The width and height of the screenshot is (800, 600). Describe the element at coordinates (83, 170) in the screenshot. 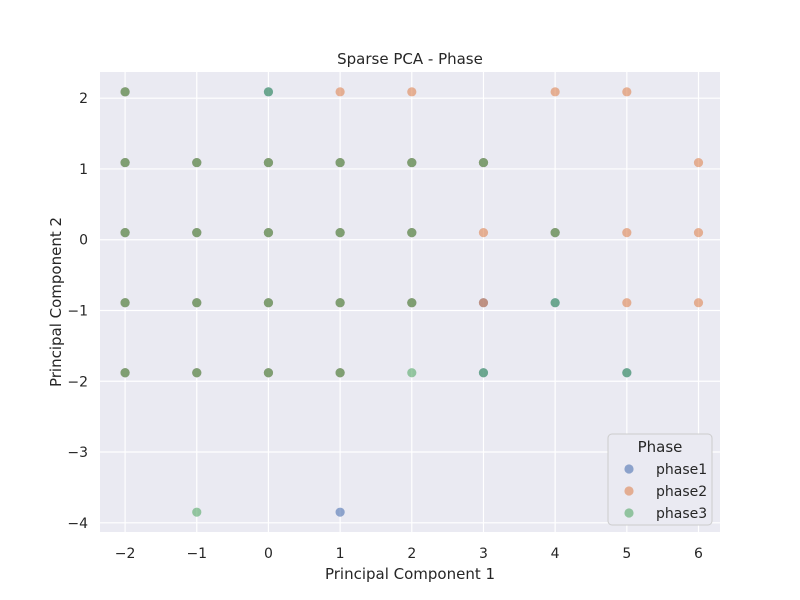

I see `y-tick-label: 1` at that location.